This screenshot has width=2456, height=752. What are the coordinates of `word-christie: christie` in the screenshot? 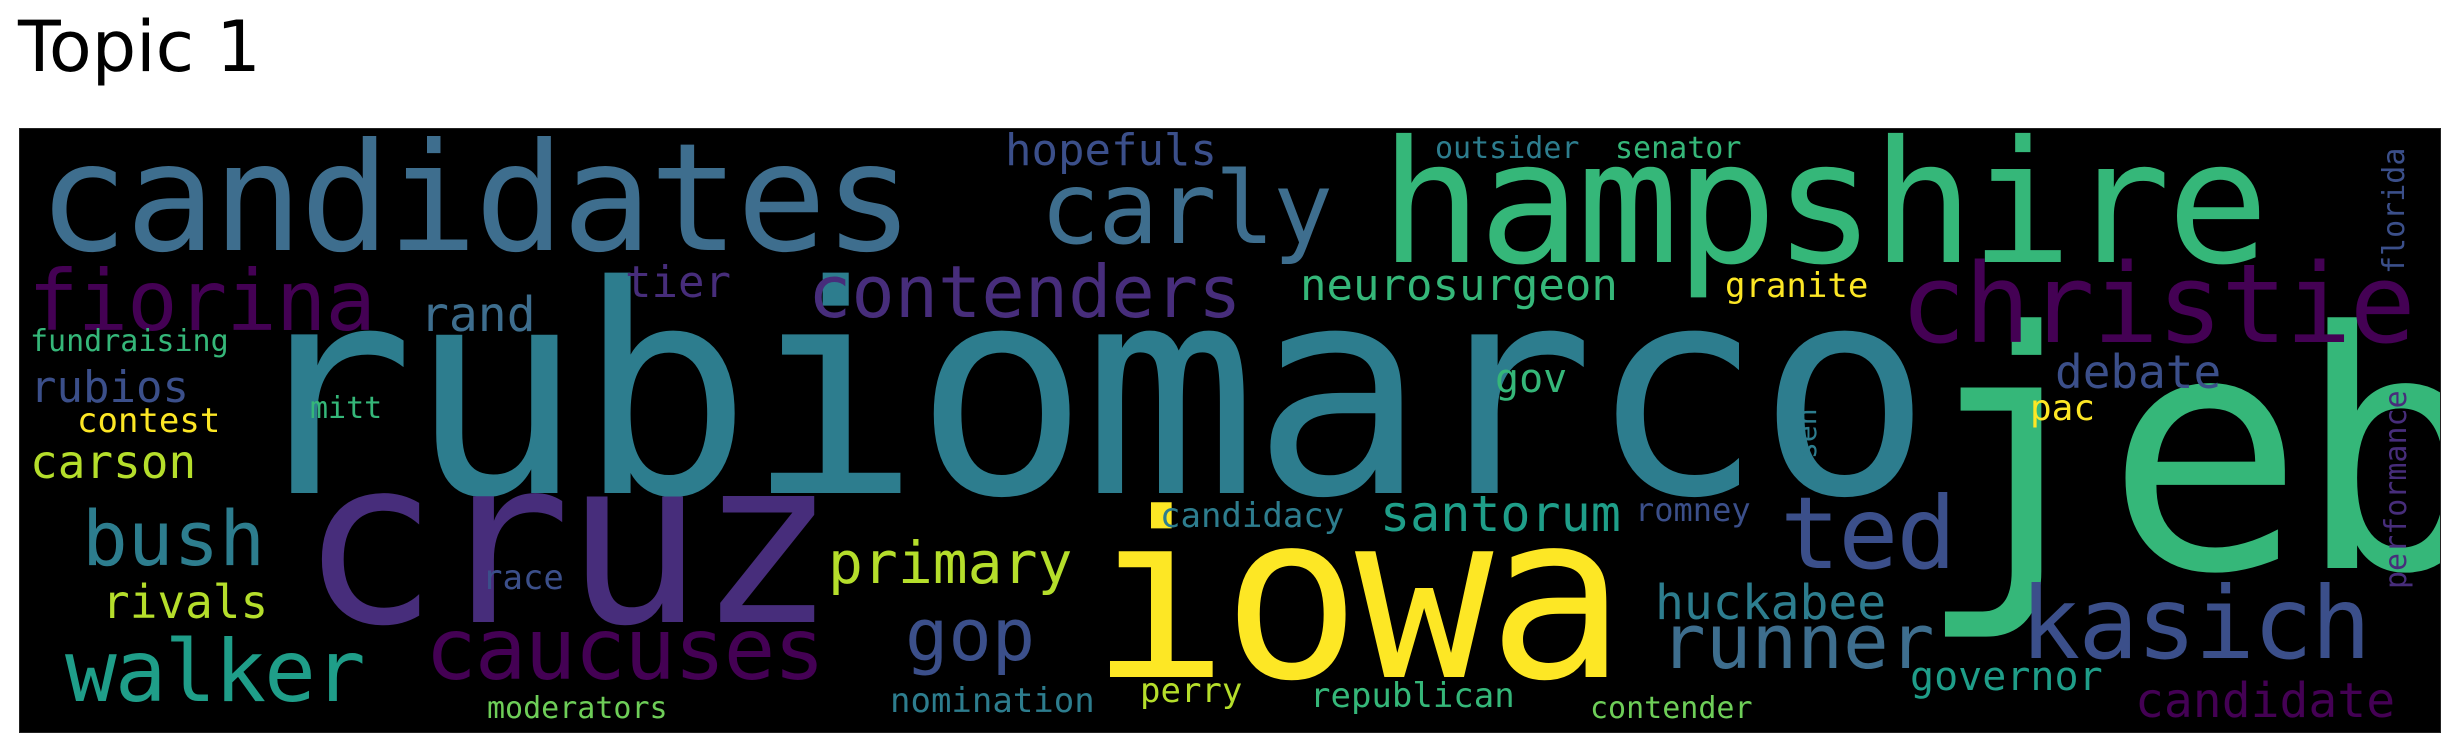 It's located at (2158, 304).